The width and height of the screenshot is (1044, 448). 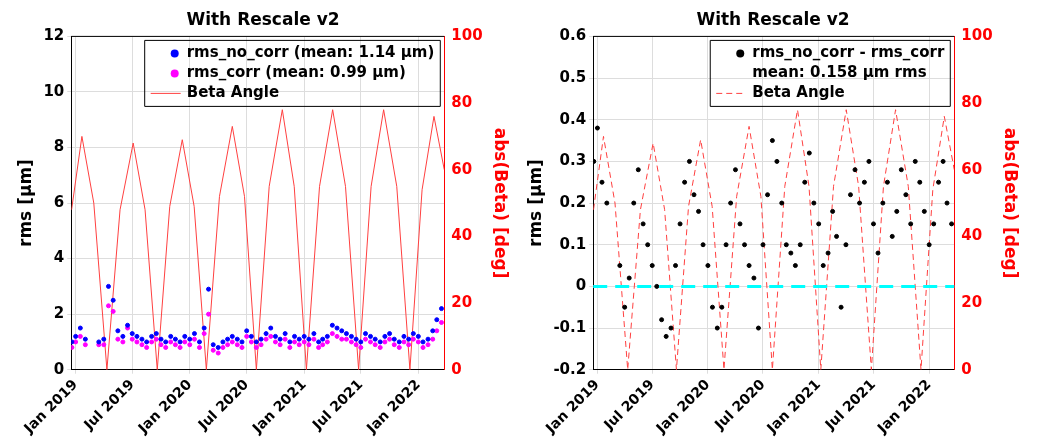 What do you see at coordinates (573, 201) in the screenshot?
I see `y-tick-label: 0.2` at bounding box center [573, 201].